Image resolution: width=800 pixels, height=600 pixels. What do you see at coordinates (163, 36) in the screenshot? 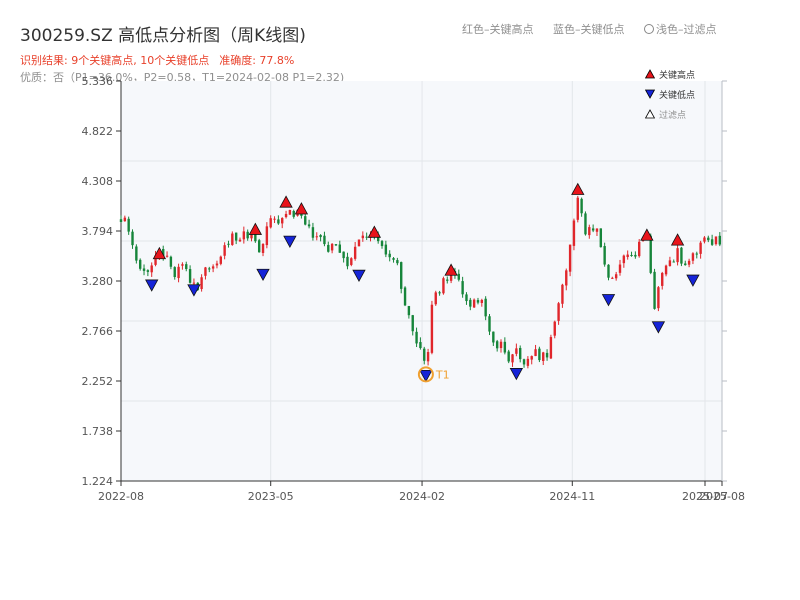
I see `chart-title: 300259.SZ 高低点分析图（周K线图)` at bounding box center [163, 36].